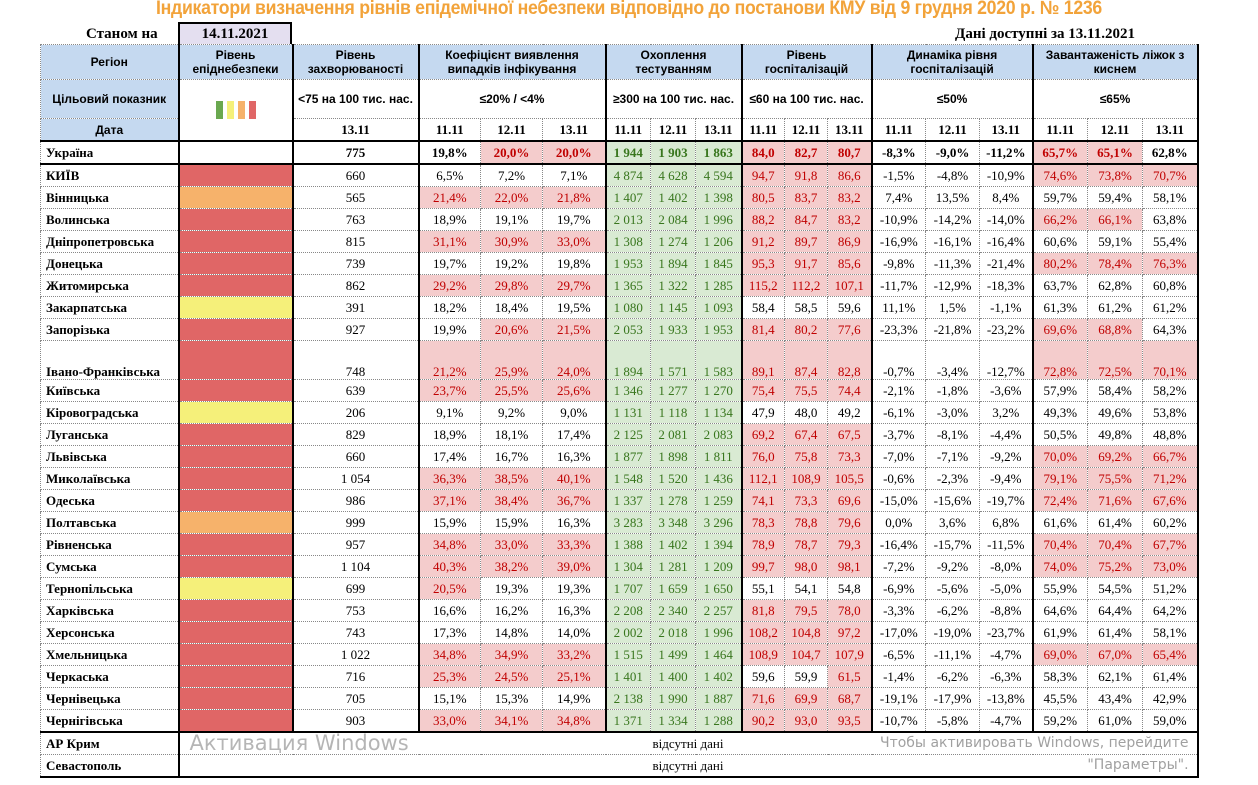 This screenshot has height=785, width=1258. Describe the element at coordinates (1060, 610) in the screenshot. I see `beds-cell: 64,6%` at that location.